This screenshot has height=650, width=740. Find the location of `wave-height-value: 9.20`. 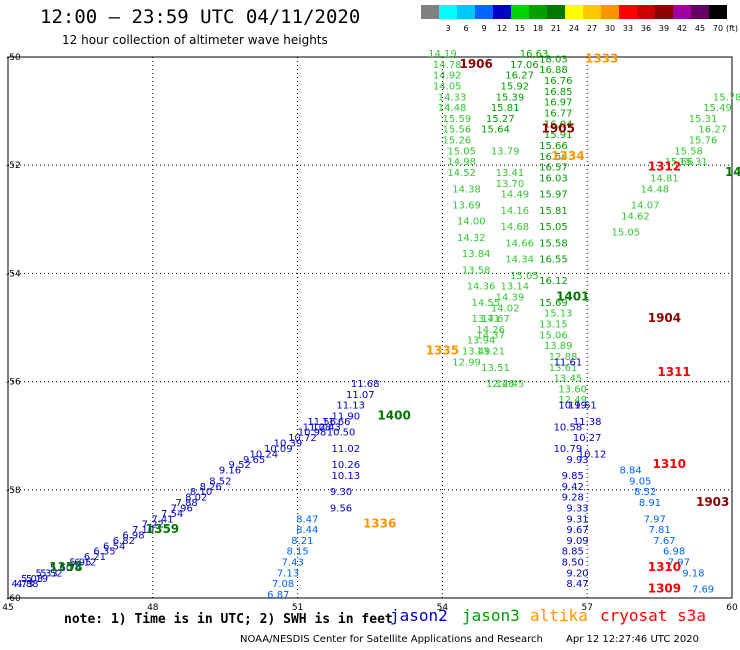

wave-height-value: 9.20 is located at coordinates (577, 573).